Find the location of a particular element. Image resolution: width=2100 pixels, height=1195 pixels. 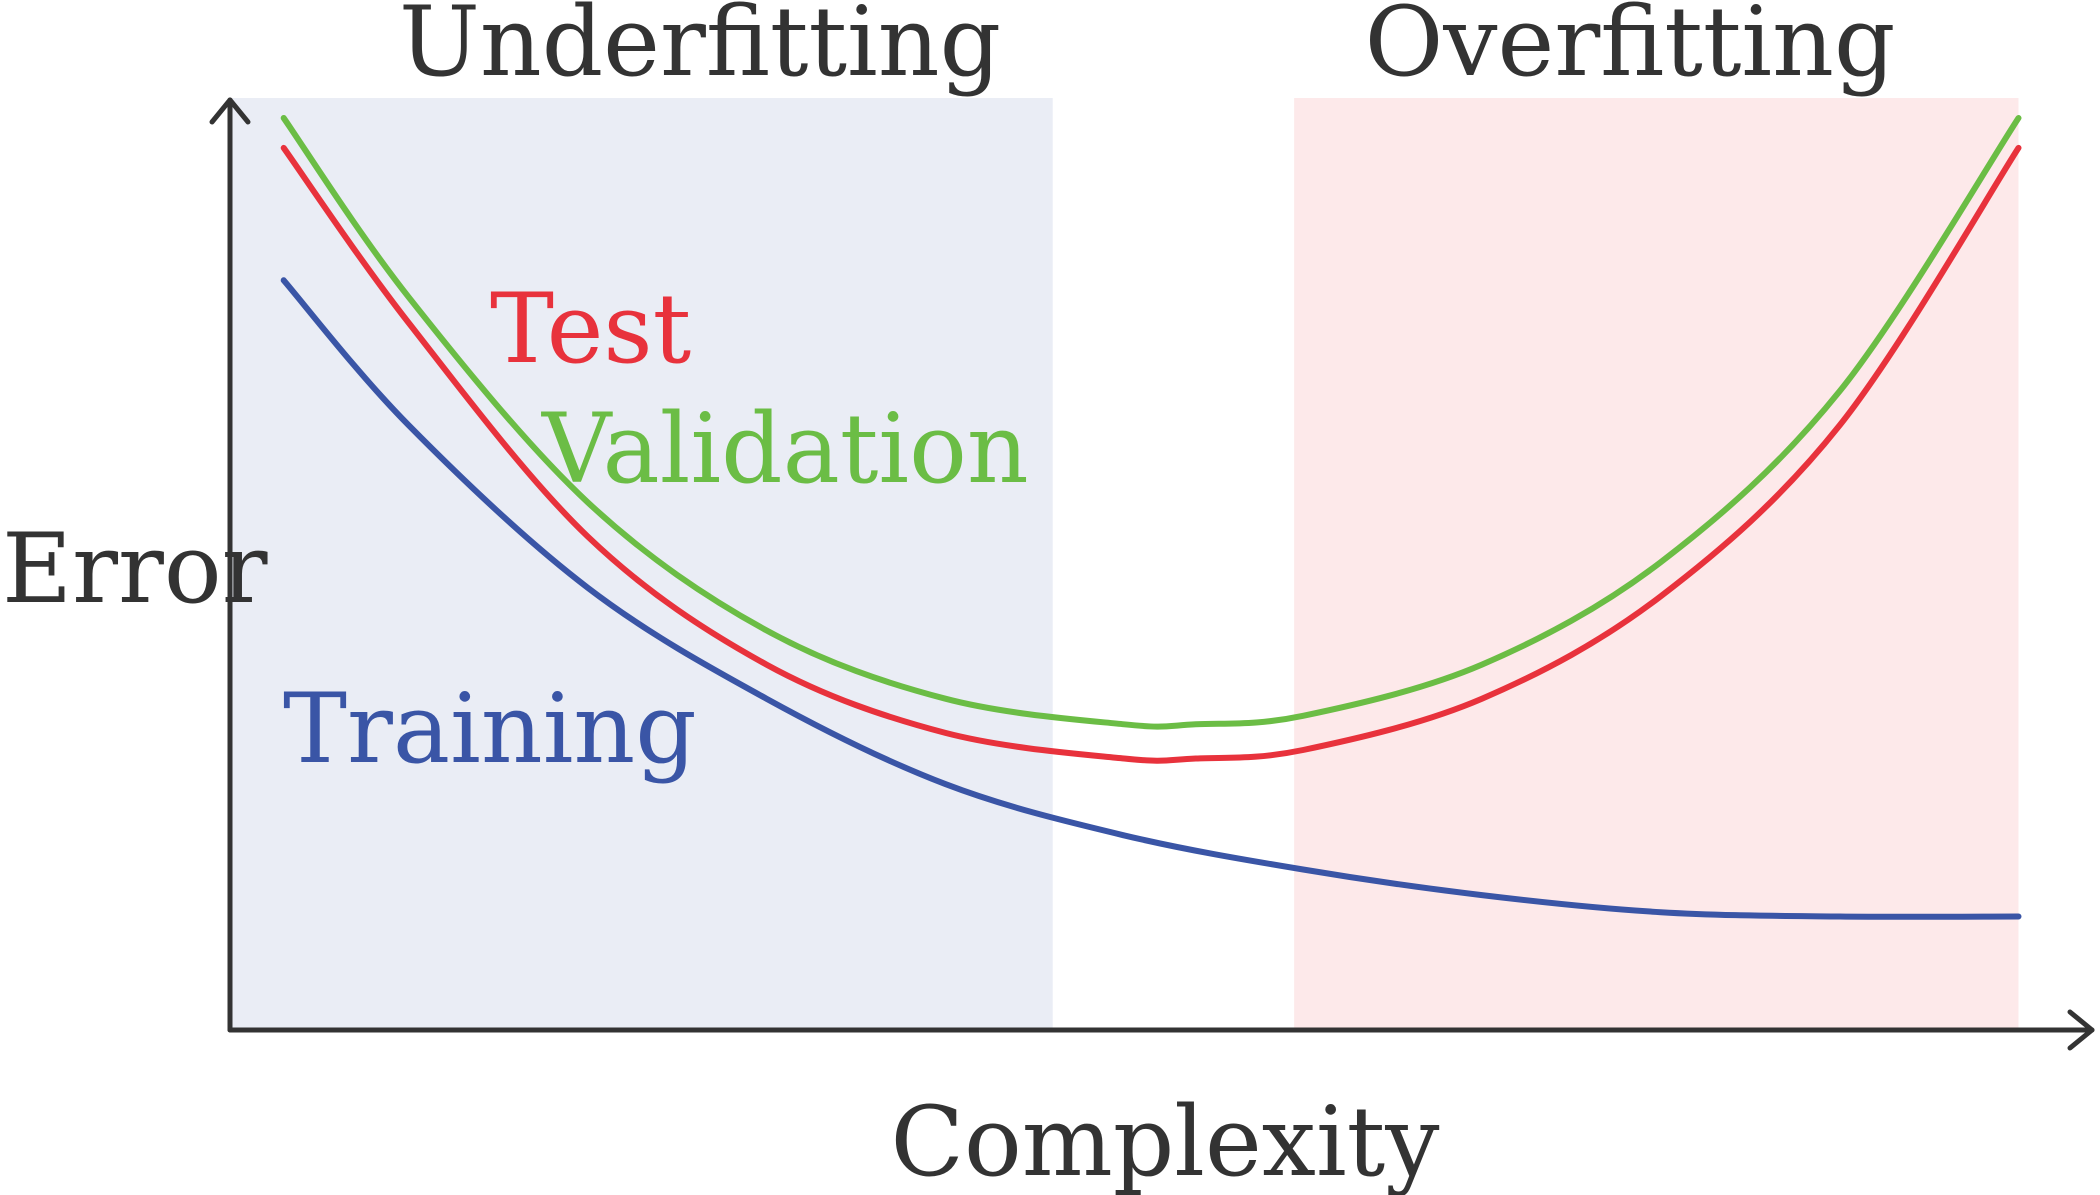

series-label-test: Test is located at coordinates (590, 329).